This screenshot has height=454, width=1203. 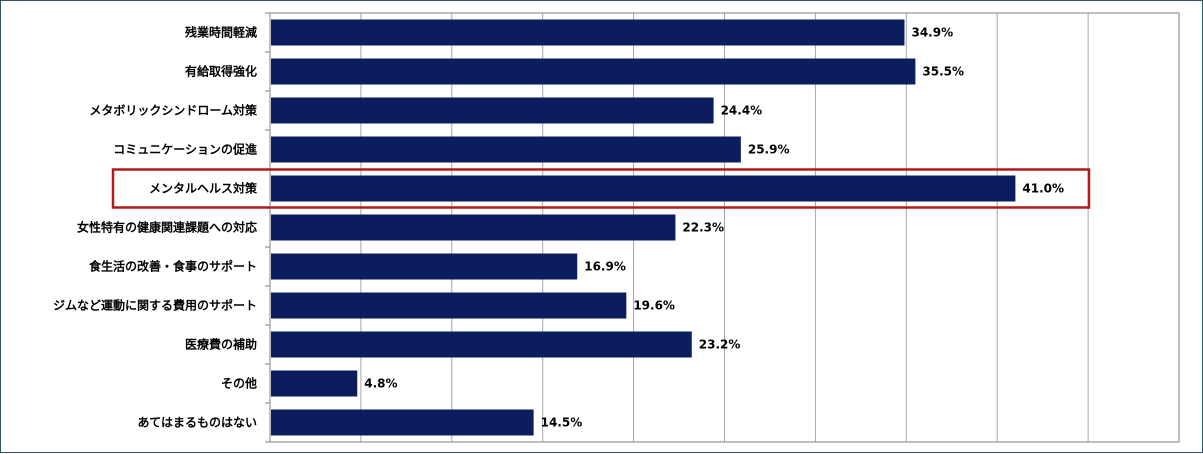 What do you see at coordinates (742, 111) in the screenshot?
I see `data-label: 24.4%` at bounding box center [742, 111].